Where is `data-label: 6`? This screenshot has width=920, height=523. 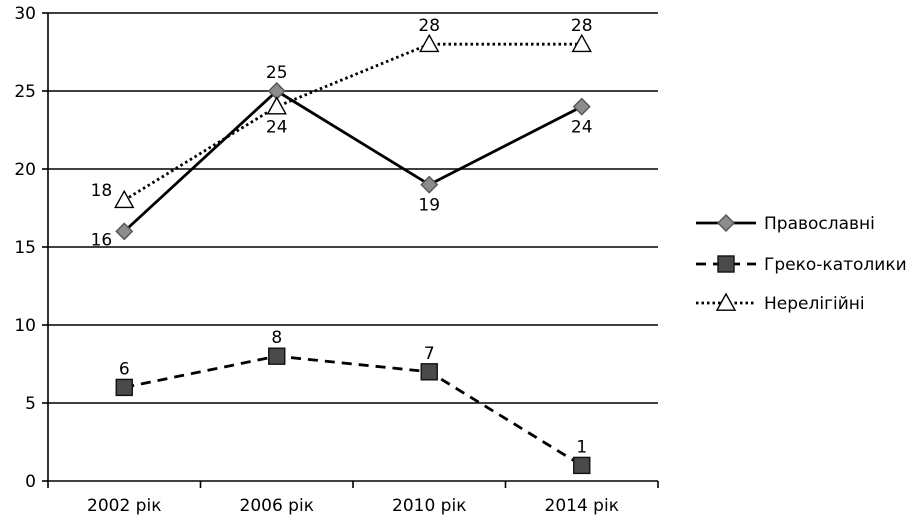 data-label: 6 is located at coordinates (124, 369).